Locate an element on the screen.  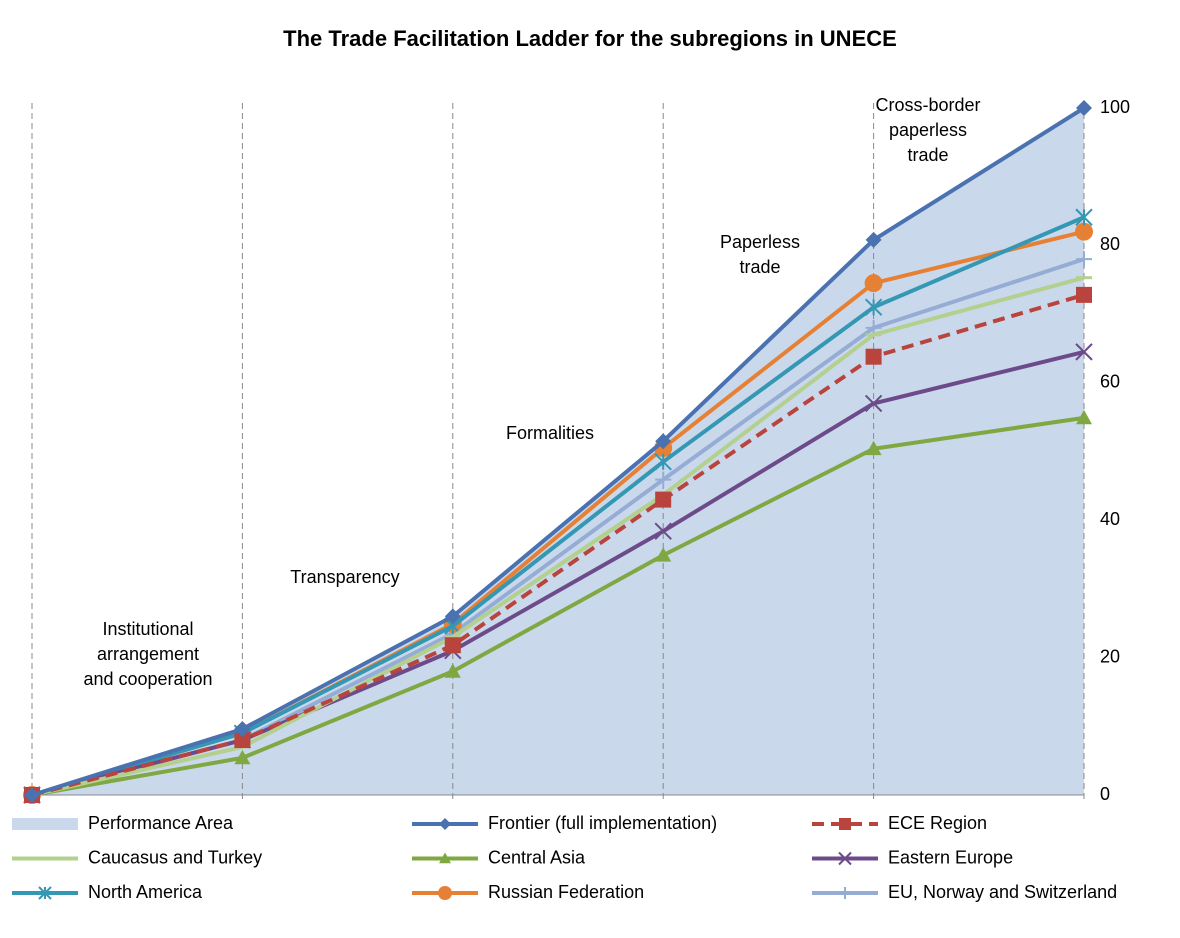
legend-item: ECE Region is located at coordinates (899, 823).